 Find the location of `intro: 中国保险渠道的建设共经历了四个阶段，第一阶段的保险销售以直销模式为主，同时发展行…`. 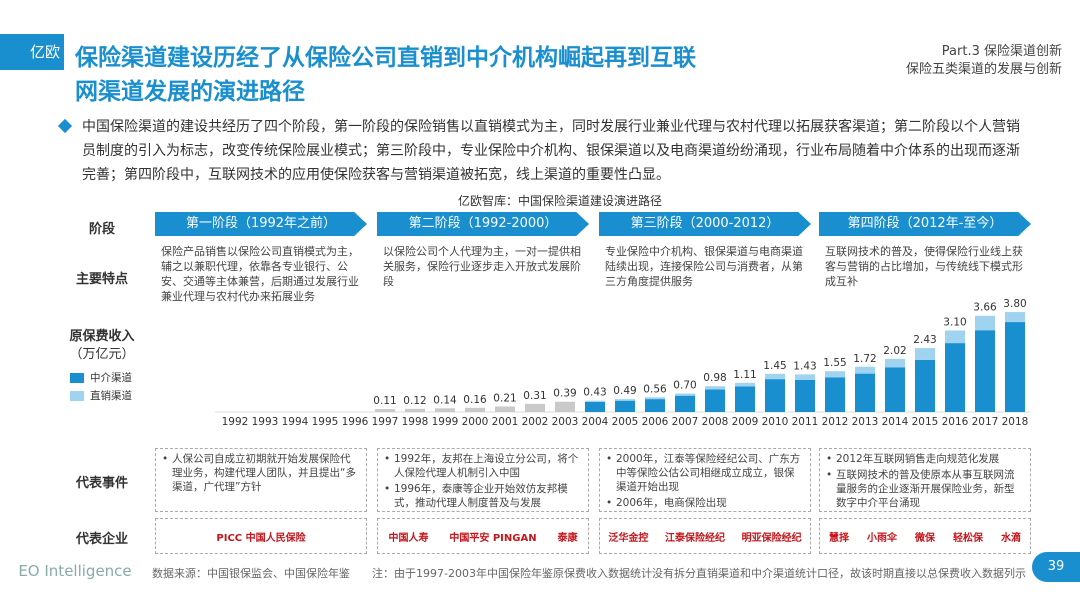

intro: 中国保险渠道的建设共经历了四个阶段，第一阶段的保险销售以直销模式为主，同时发展行… is located at coordinates (551, 151).